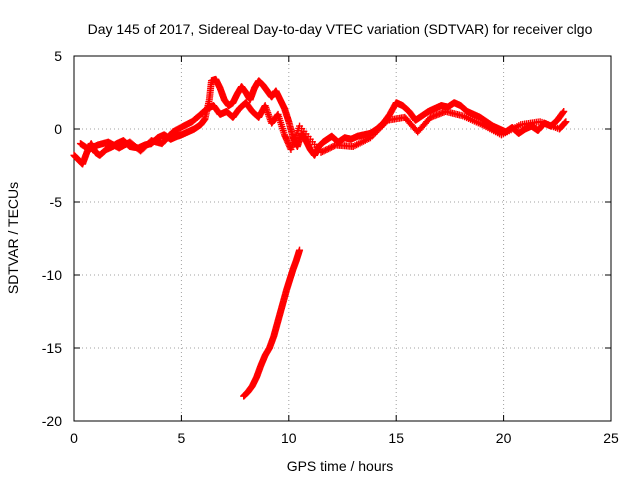 This screenshot has height=480, width=640. What do you see at coordinates (52, 421) in the screenshot?
I see `y-tick-label: -20` at bounding box center [52, 421].